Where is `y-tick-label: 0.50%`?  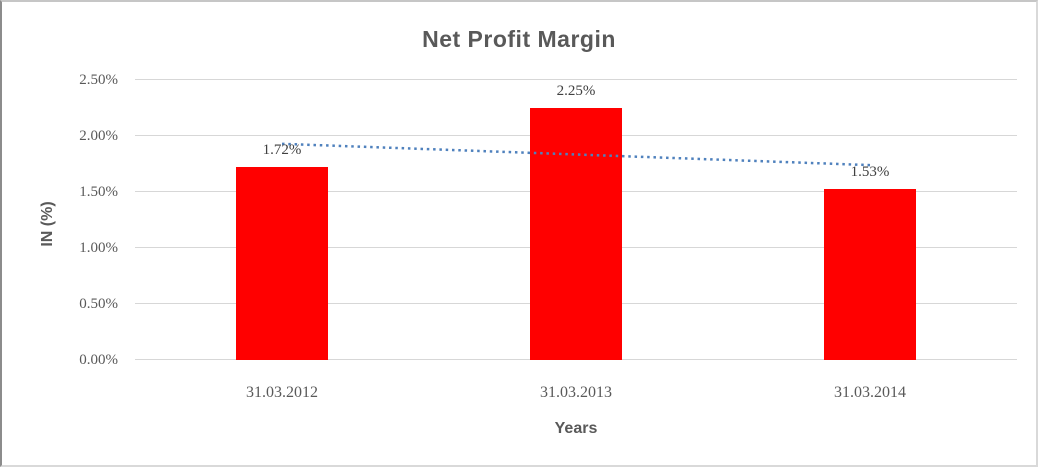 y-tick-label: 0.50% is located at coordinates (98, 304).